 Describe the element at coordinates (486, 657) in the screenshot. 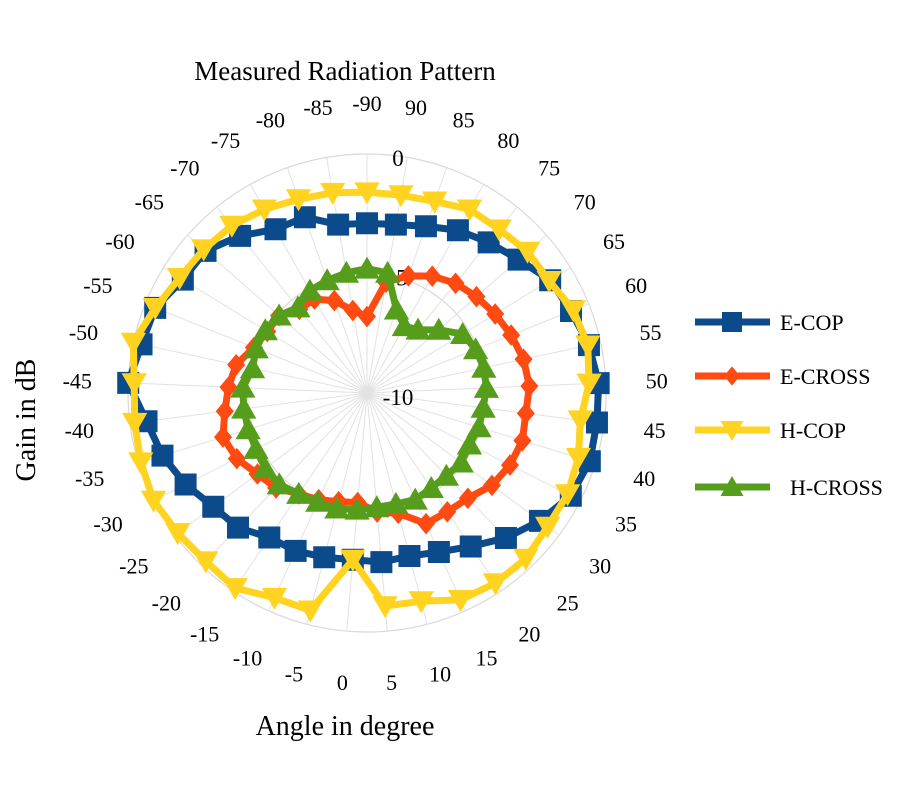

I see `category-label: 15` at that location.